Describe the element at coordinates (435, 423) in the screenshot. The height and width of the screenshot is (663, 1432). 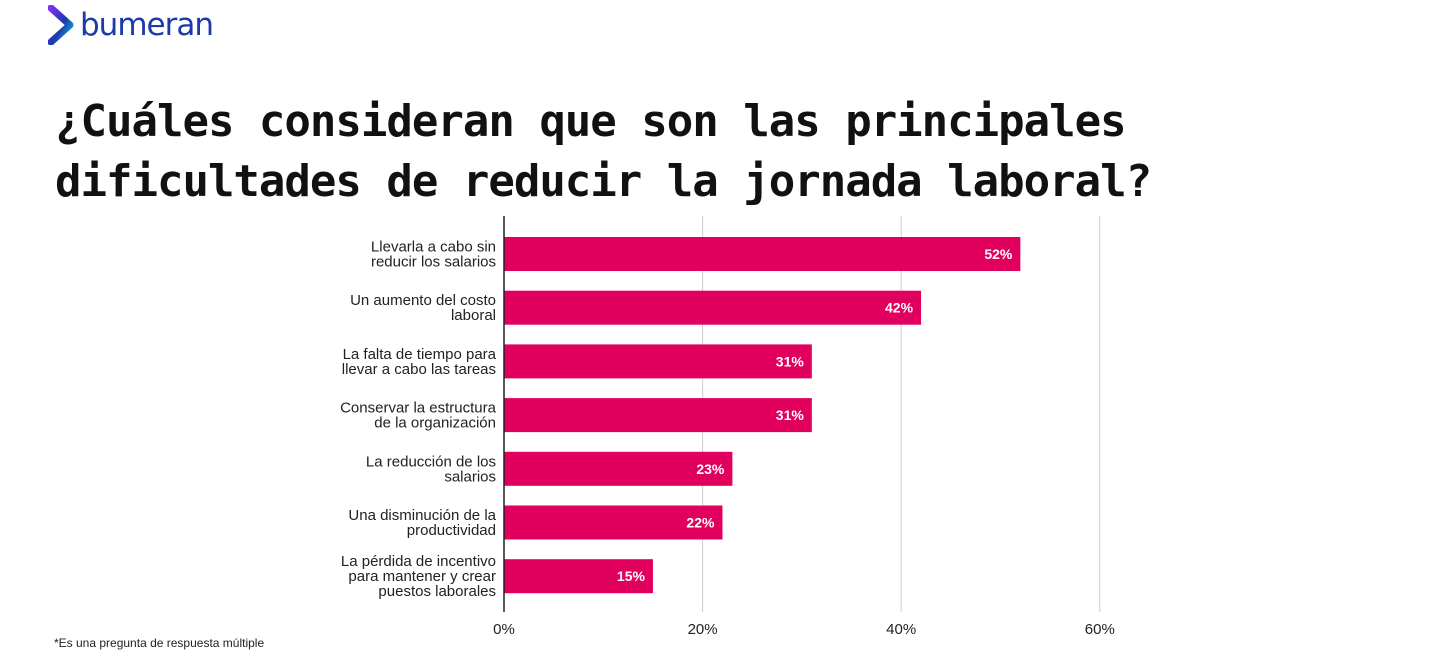
I see `category-label-line: de la organización` at that location.